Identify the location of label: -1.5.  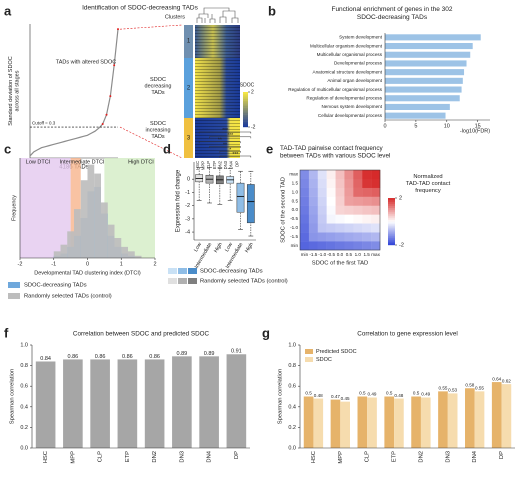
(294, 236).